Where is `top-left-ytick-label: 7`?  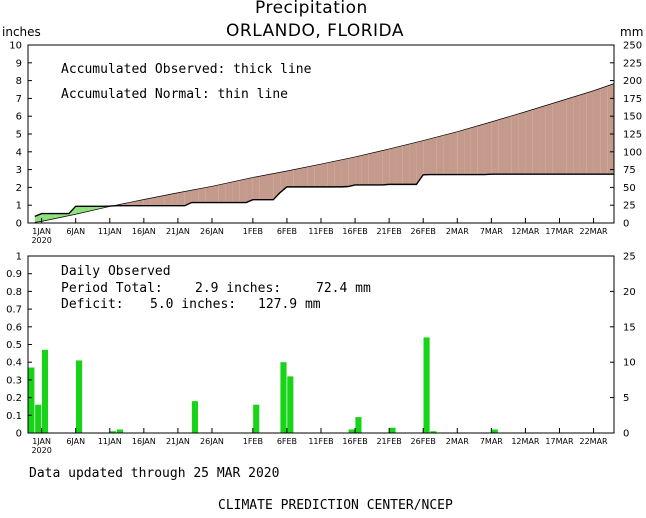 top-left-ytick-label: 7 is located at coordinates (19, 99).